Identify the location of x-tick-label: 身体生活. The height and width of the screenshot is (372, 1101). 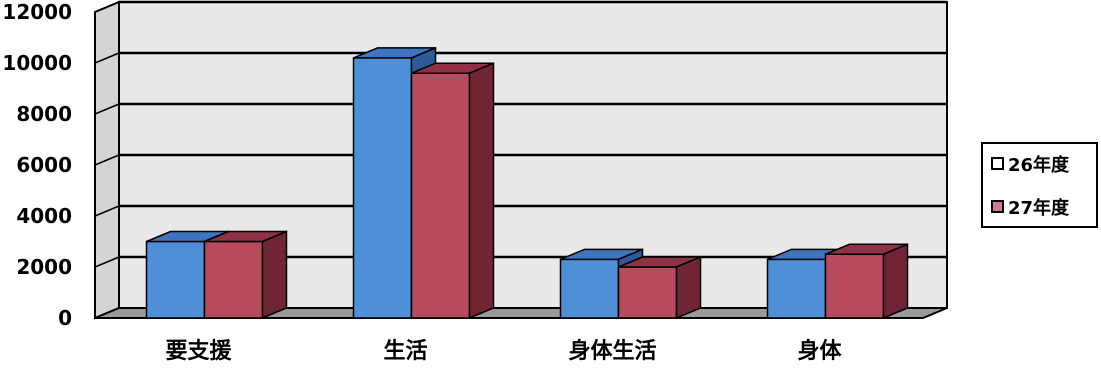
(612, 351).